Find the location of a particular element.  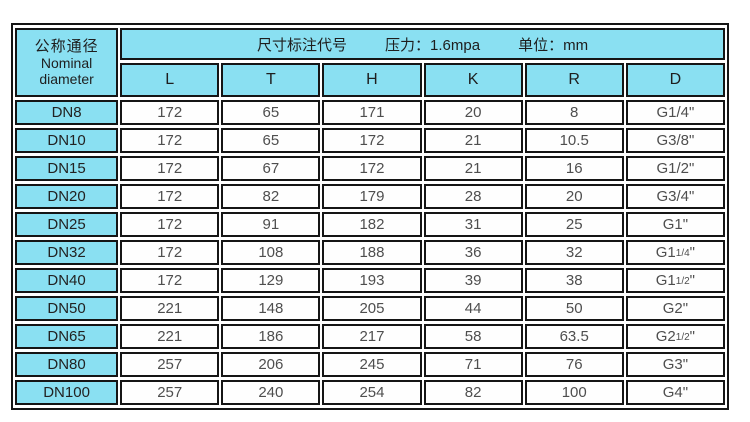

cell-dn: DN100 is located at coordinates (67, 392).